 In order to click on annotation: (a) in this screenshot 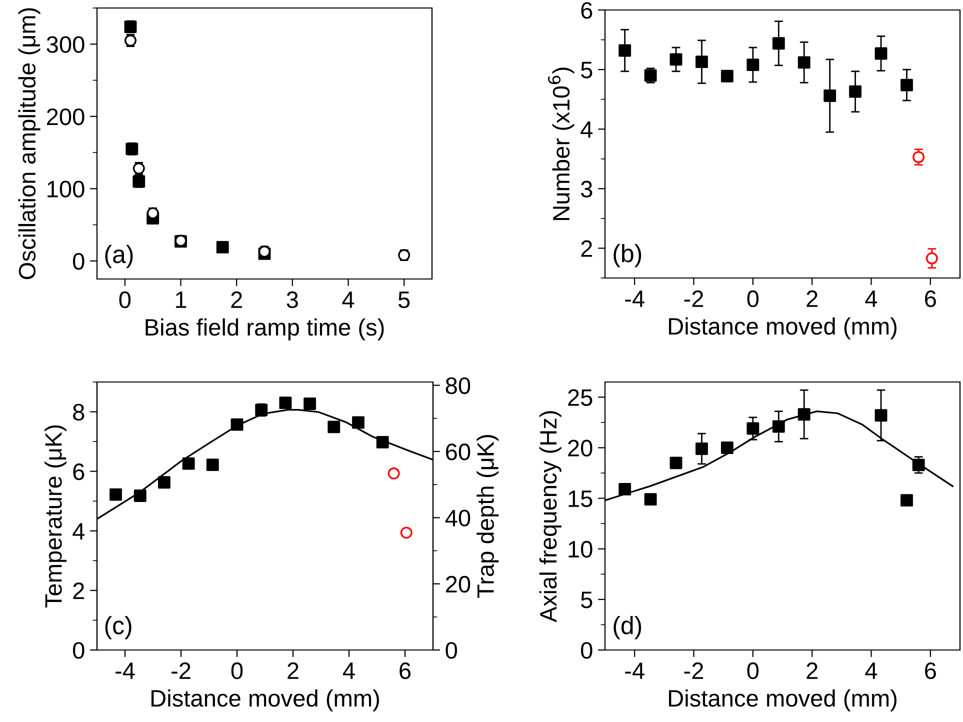, I will do `click(119, 256)`.